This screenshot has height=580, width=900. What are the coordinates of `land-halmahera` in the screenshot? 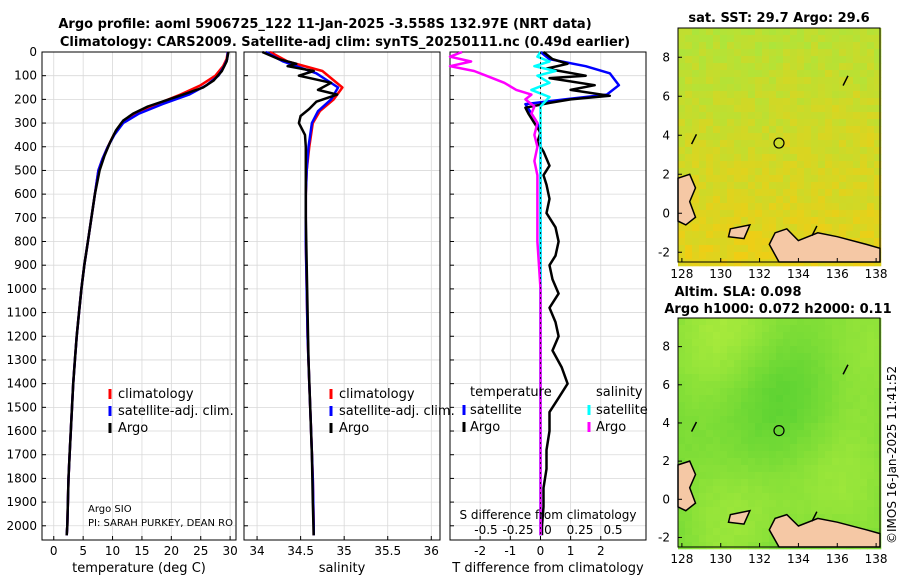 It's located at (687, 486).